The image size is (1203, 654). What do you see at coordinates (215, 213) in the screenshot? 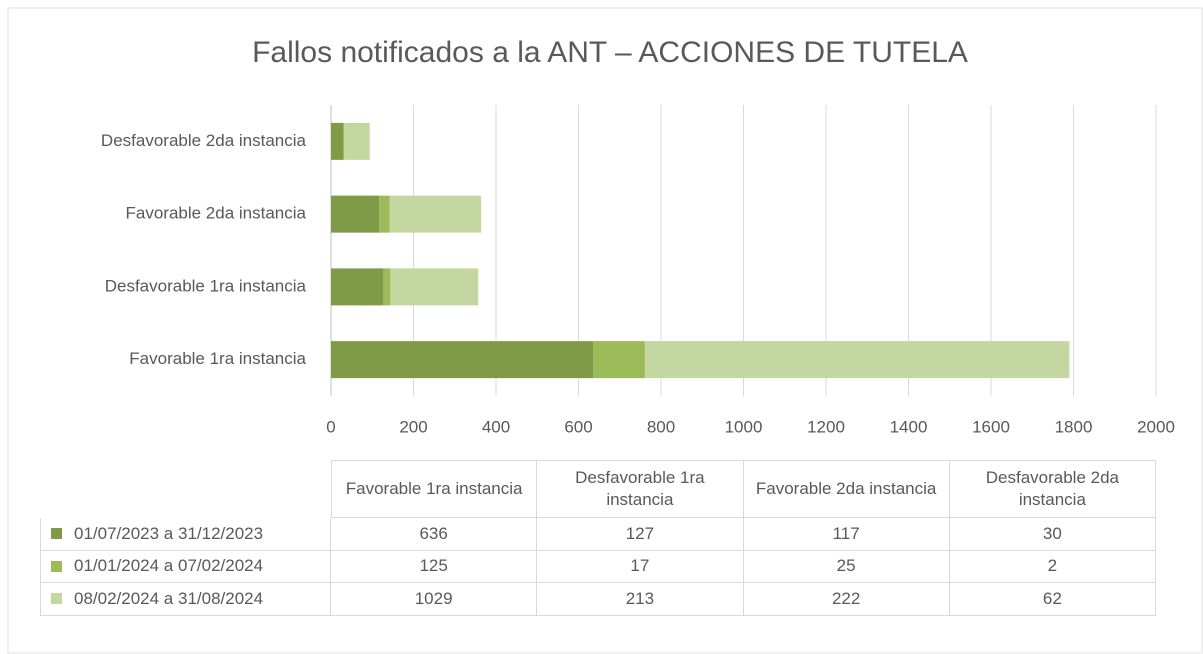
I see `y-tick-label: Favorable 2da instancia` at bounding box center [215, 213].